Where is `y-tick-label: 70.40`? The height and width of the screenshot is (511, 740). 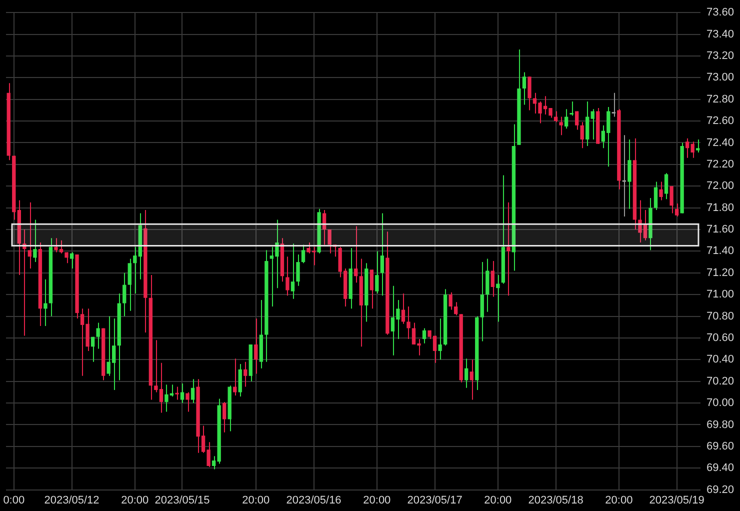 y-tick-label: 70.40 is located at coordinates (720, 360).